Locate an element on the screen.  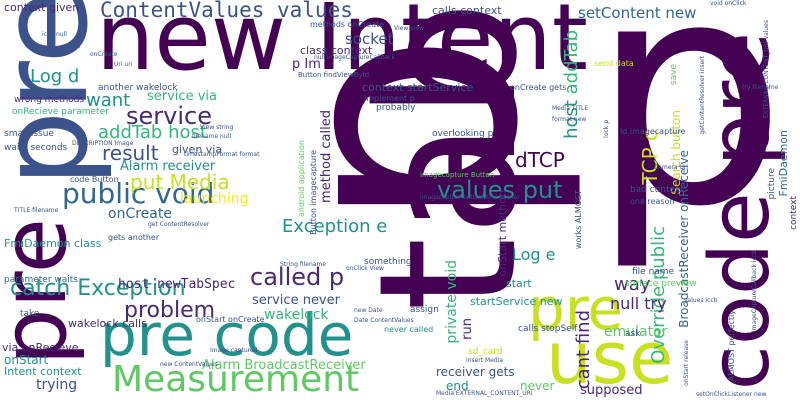
word-launching: launching is located at coordinates (214, 199).